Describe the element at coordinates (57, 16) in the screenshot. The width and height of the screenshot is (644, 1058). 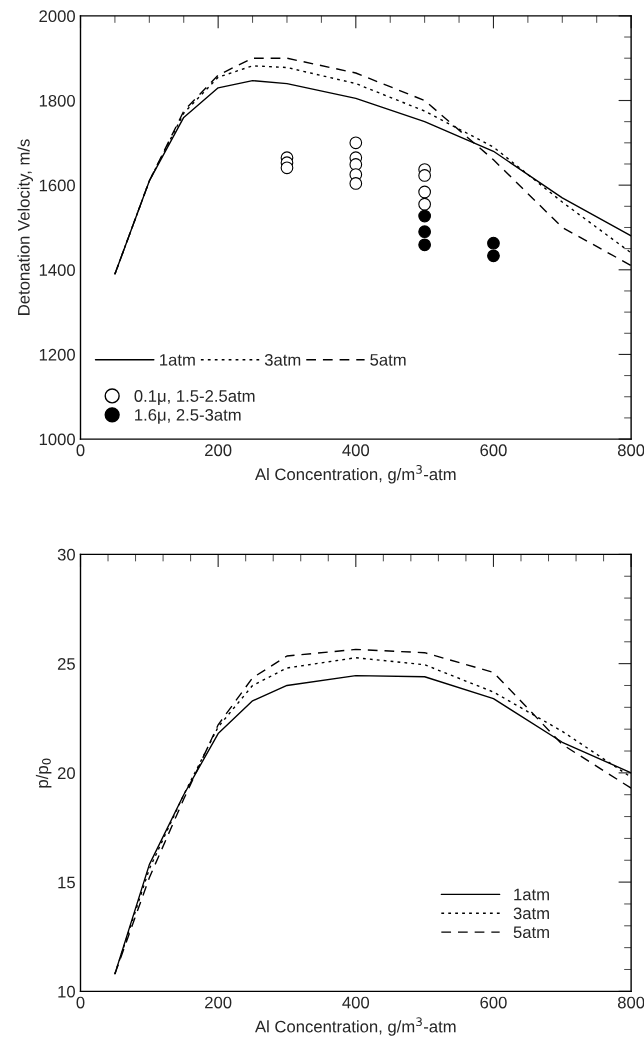
I see `y-tick-label: 2000` at that location.